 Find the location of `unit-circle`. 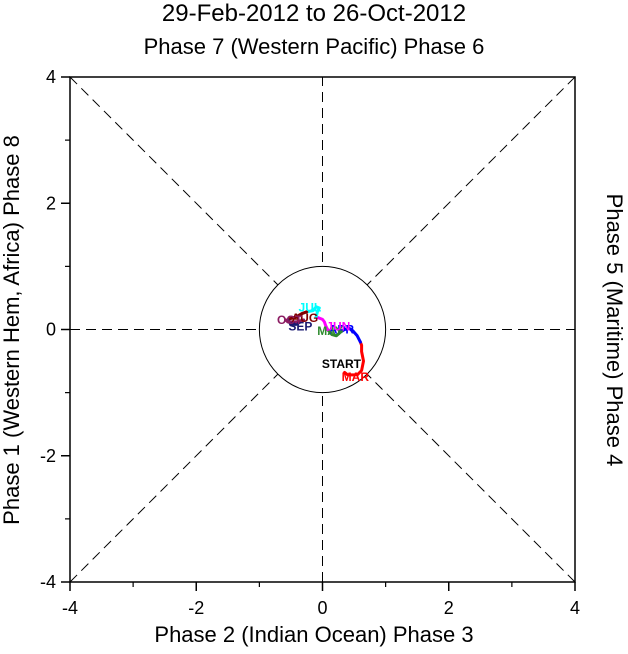

unit-circle is located at coordinates (322, 329).